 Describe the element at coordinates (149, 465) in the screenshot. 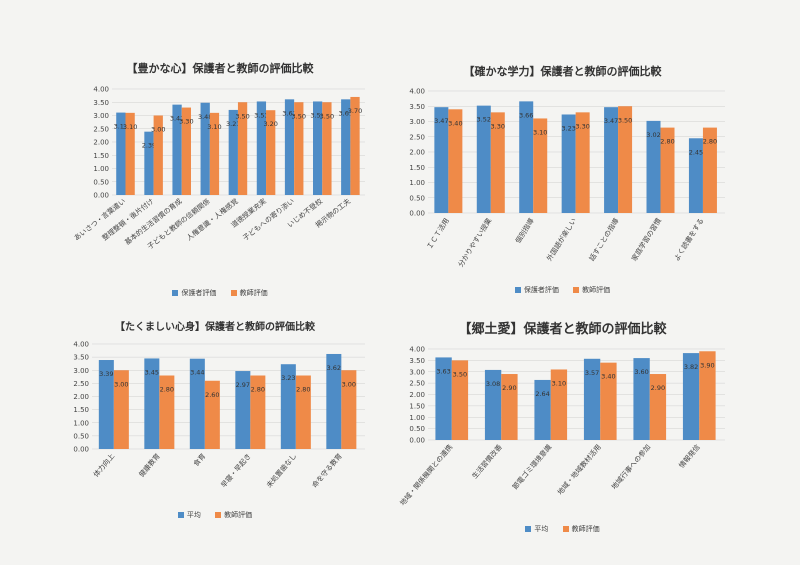

I see `category-label: 健康教育` at that location.